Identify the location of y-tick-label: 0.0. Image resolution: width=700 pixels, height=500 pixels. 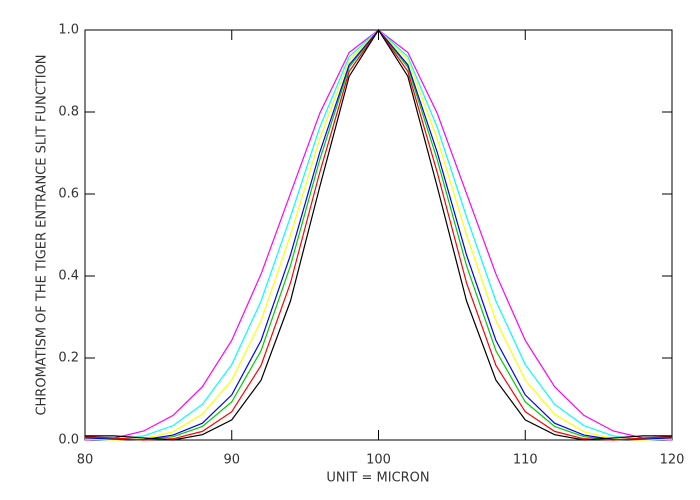
(68, 440).